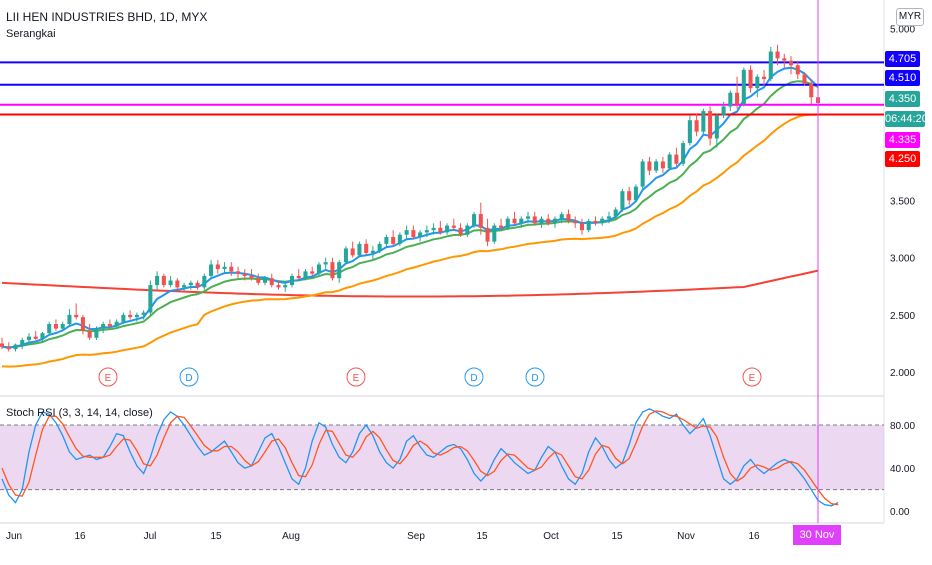 The height and width of the screenshot is (565, 932). I want to click on indicator-subtitle: Serangkai, so click(31, 34).